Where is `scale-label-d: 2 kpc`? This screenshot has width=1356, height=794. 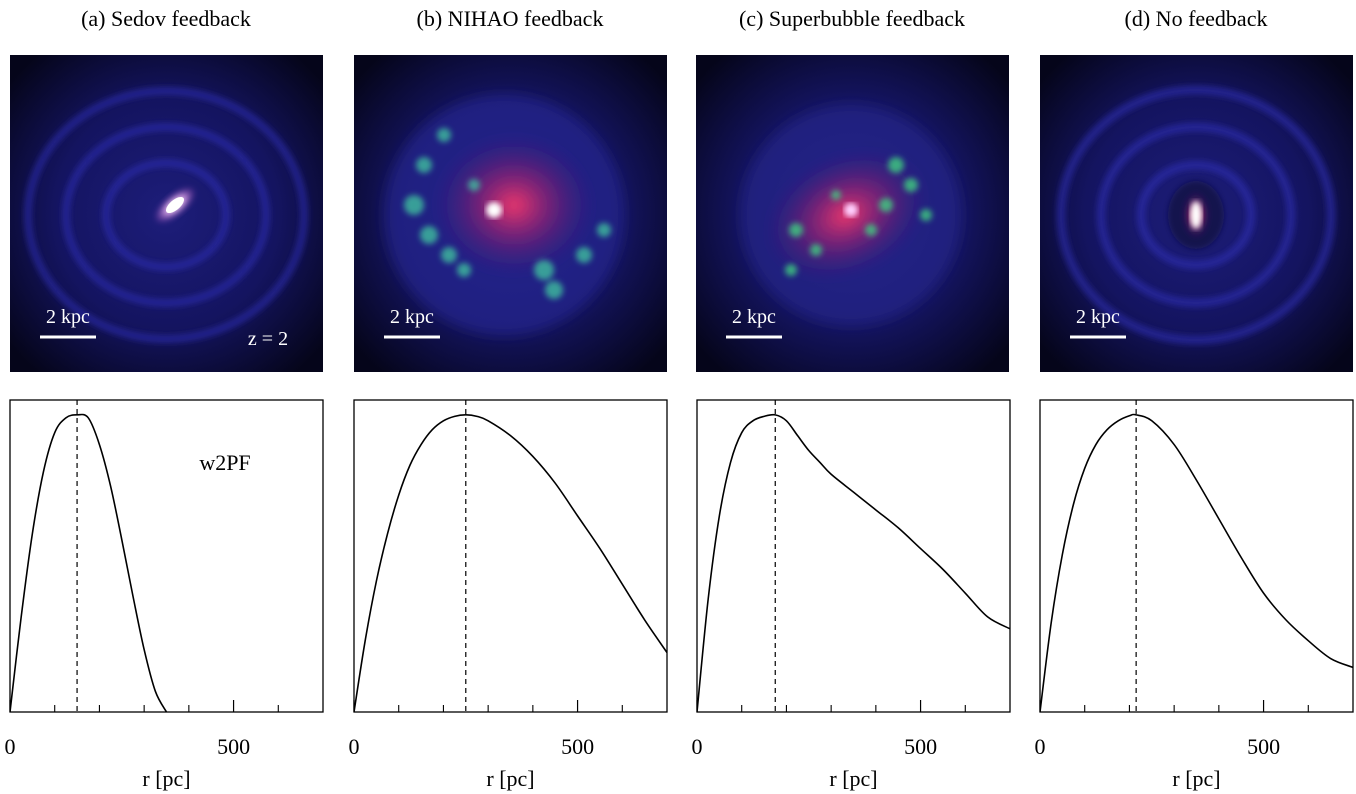 scale-label-d: 2 kpc is located at coordinates (1098, 317).